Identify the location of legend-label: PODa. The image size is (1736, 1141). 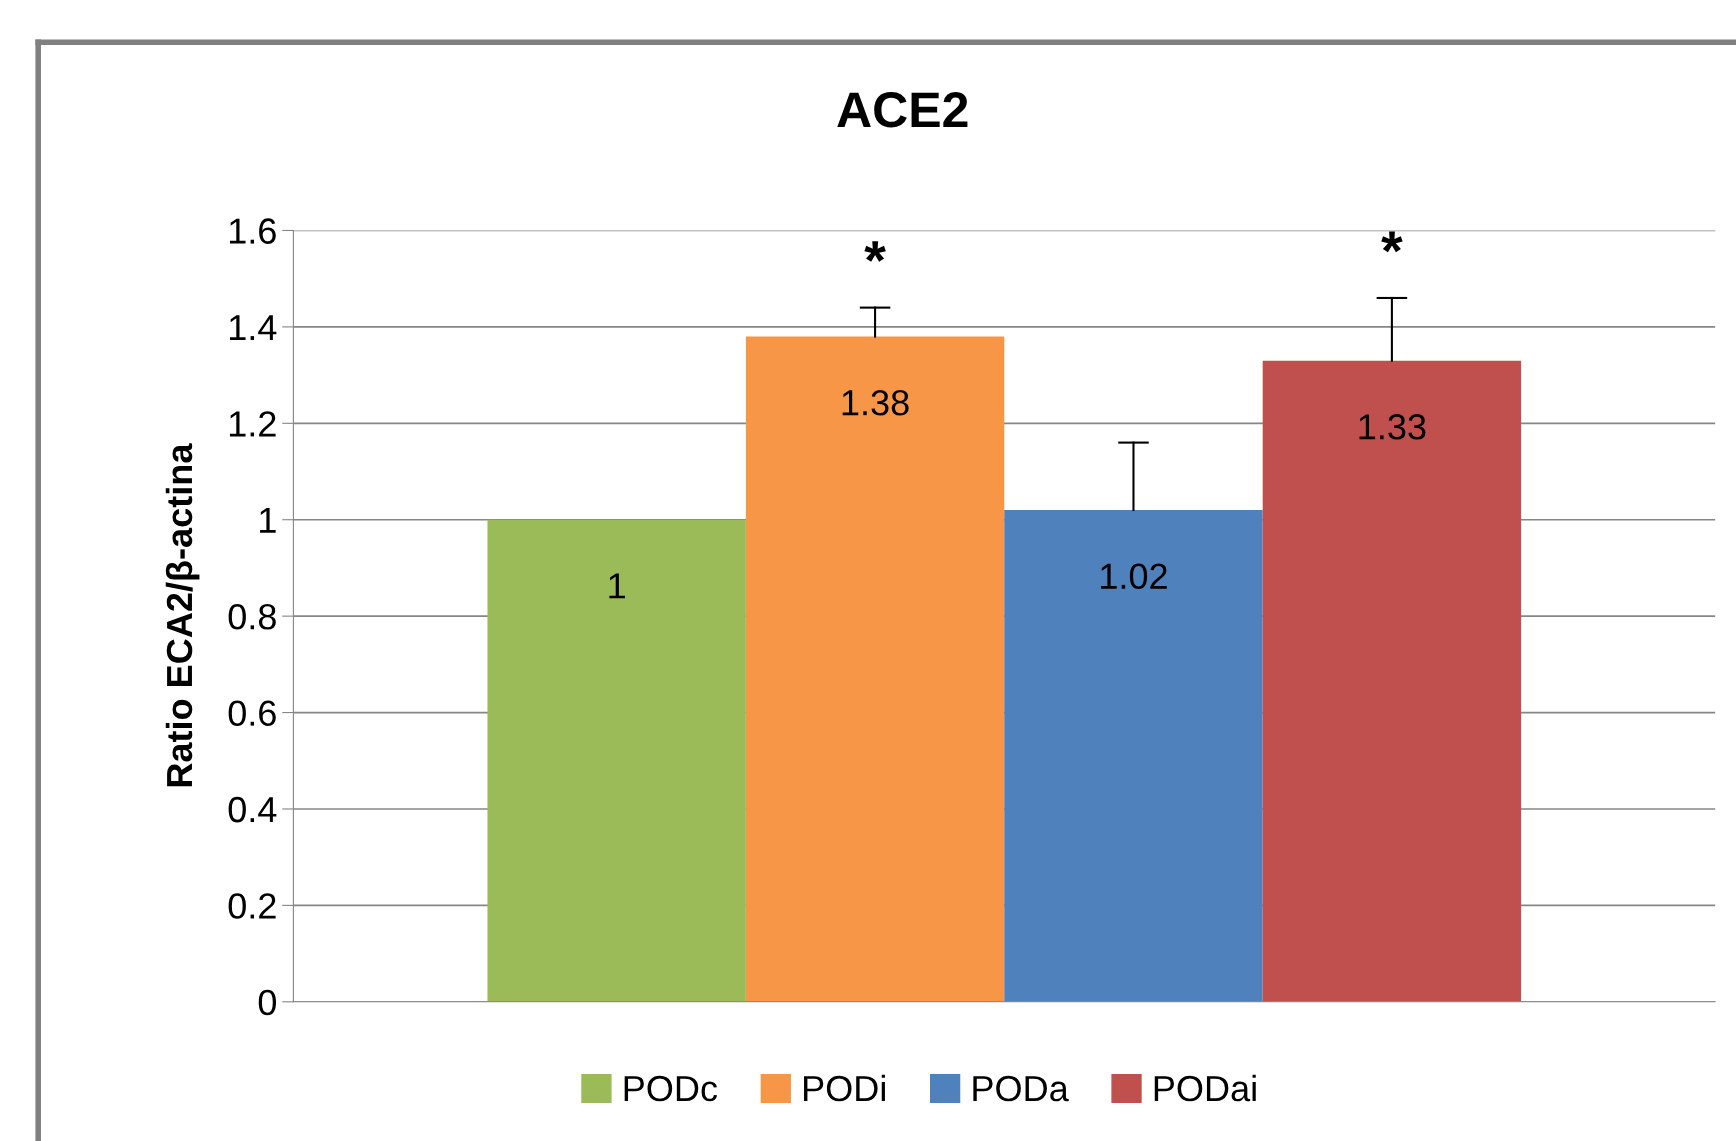
(1021, 1088).